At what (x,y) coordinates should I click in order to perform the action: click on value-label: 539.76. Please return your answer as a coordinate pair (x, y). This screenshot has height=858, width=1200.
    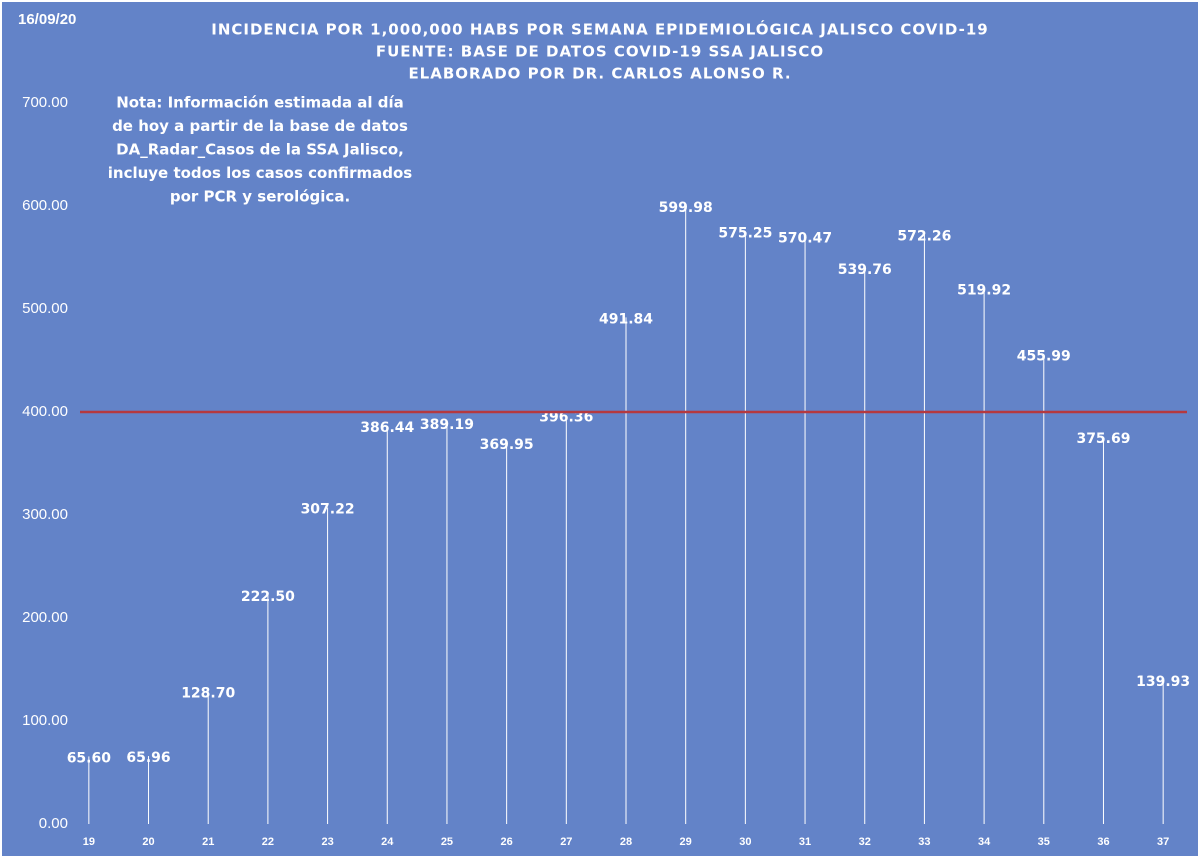
    Looking at the image, I should click on (865, 270).